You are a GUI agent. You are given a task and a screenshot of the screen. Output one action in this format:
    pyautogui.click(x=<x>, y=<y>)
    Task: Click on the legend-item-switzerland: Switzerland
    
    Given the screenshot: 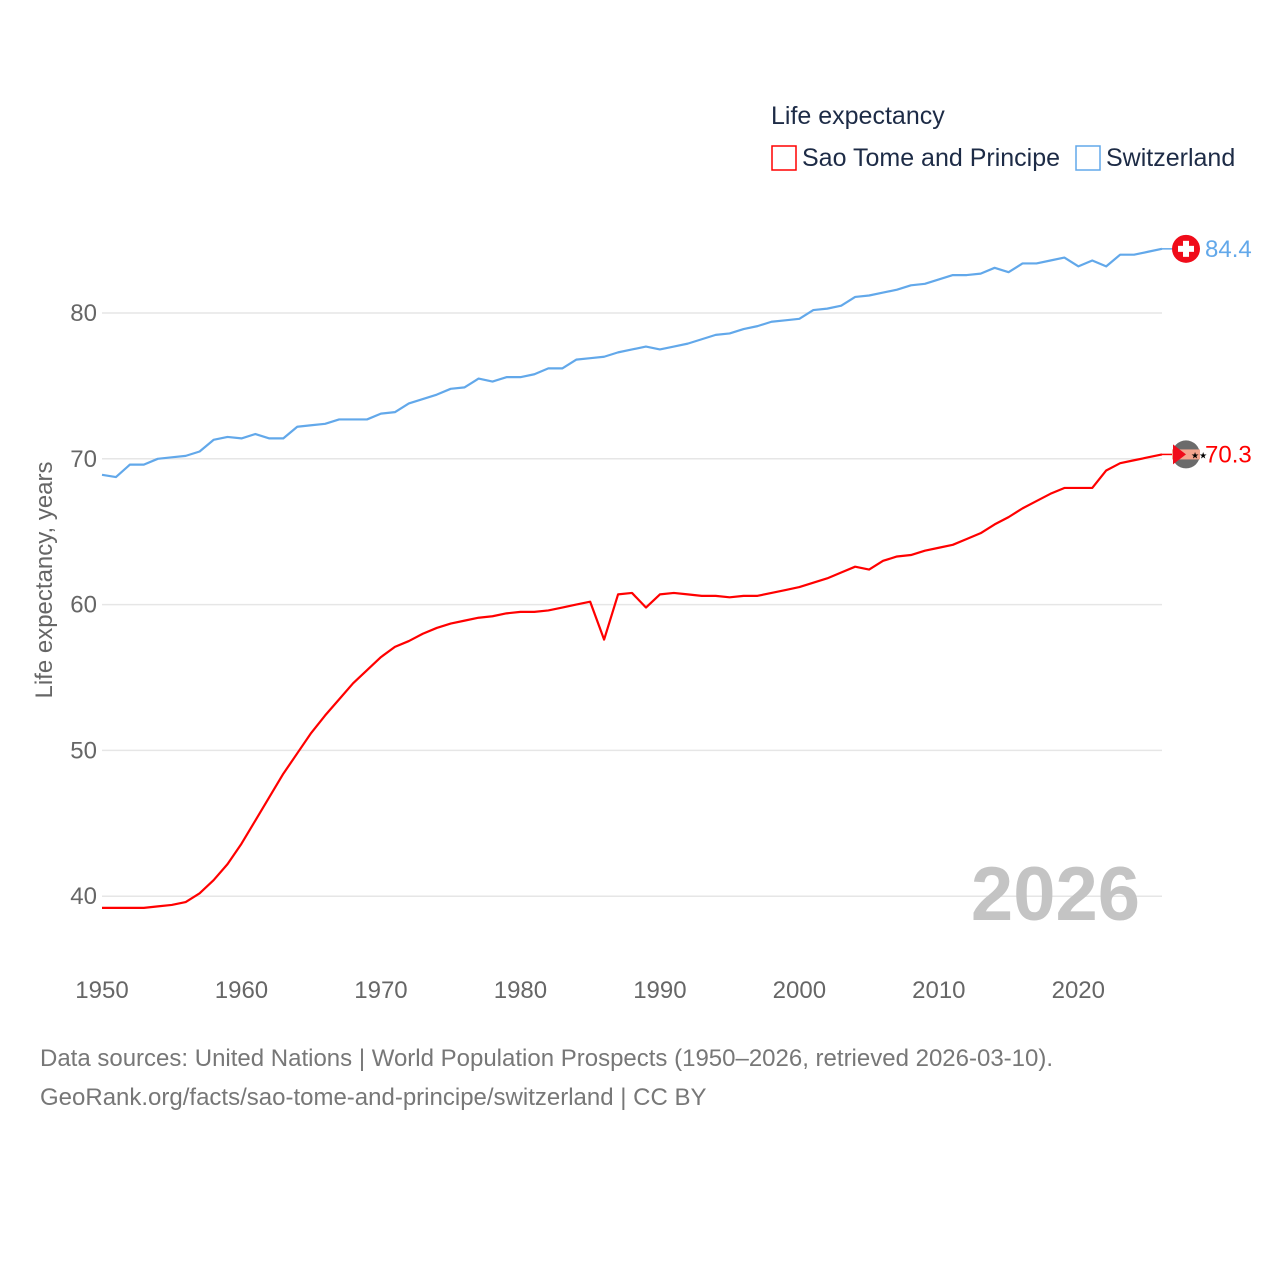 What is the action you would take?
    pyautogui.click(x=1155, y=158)
    